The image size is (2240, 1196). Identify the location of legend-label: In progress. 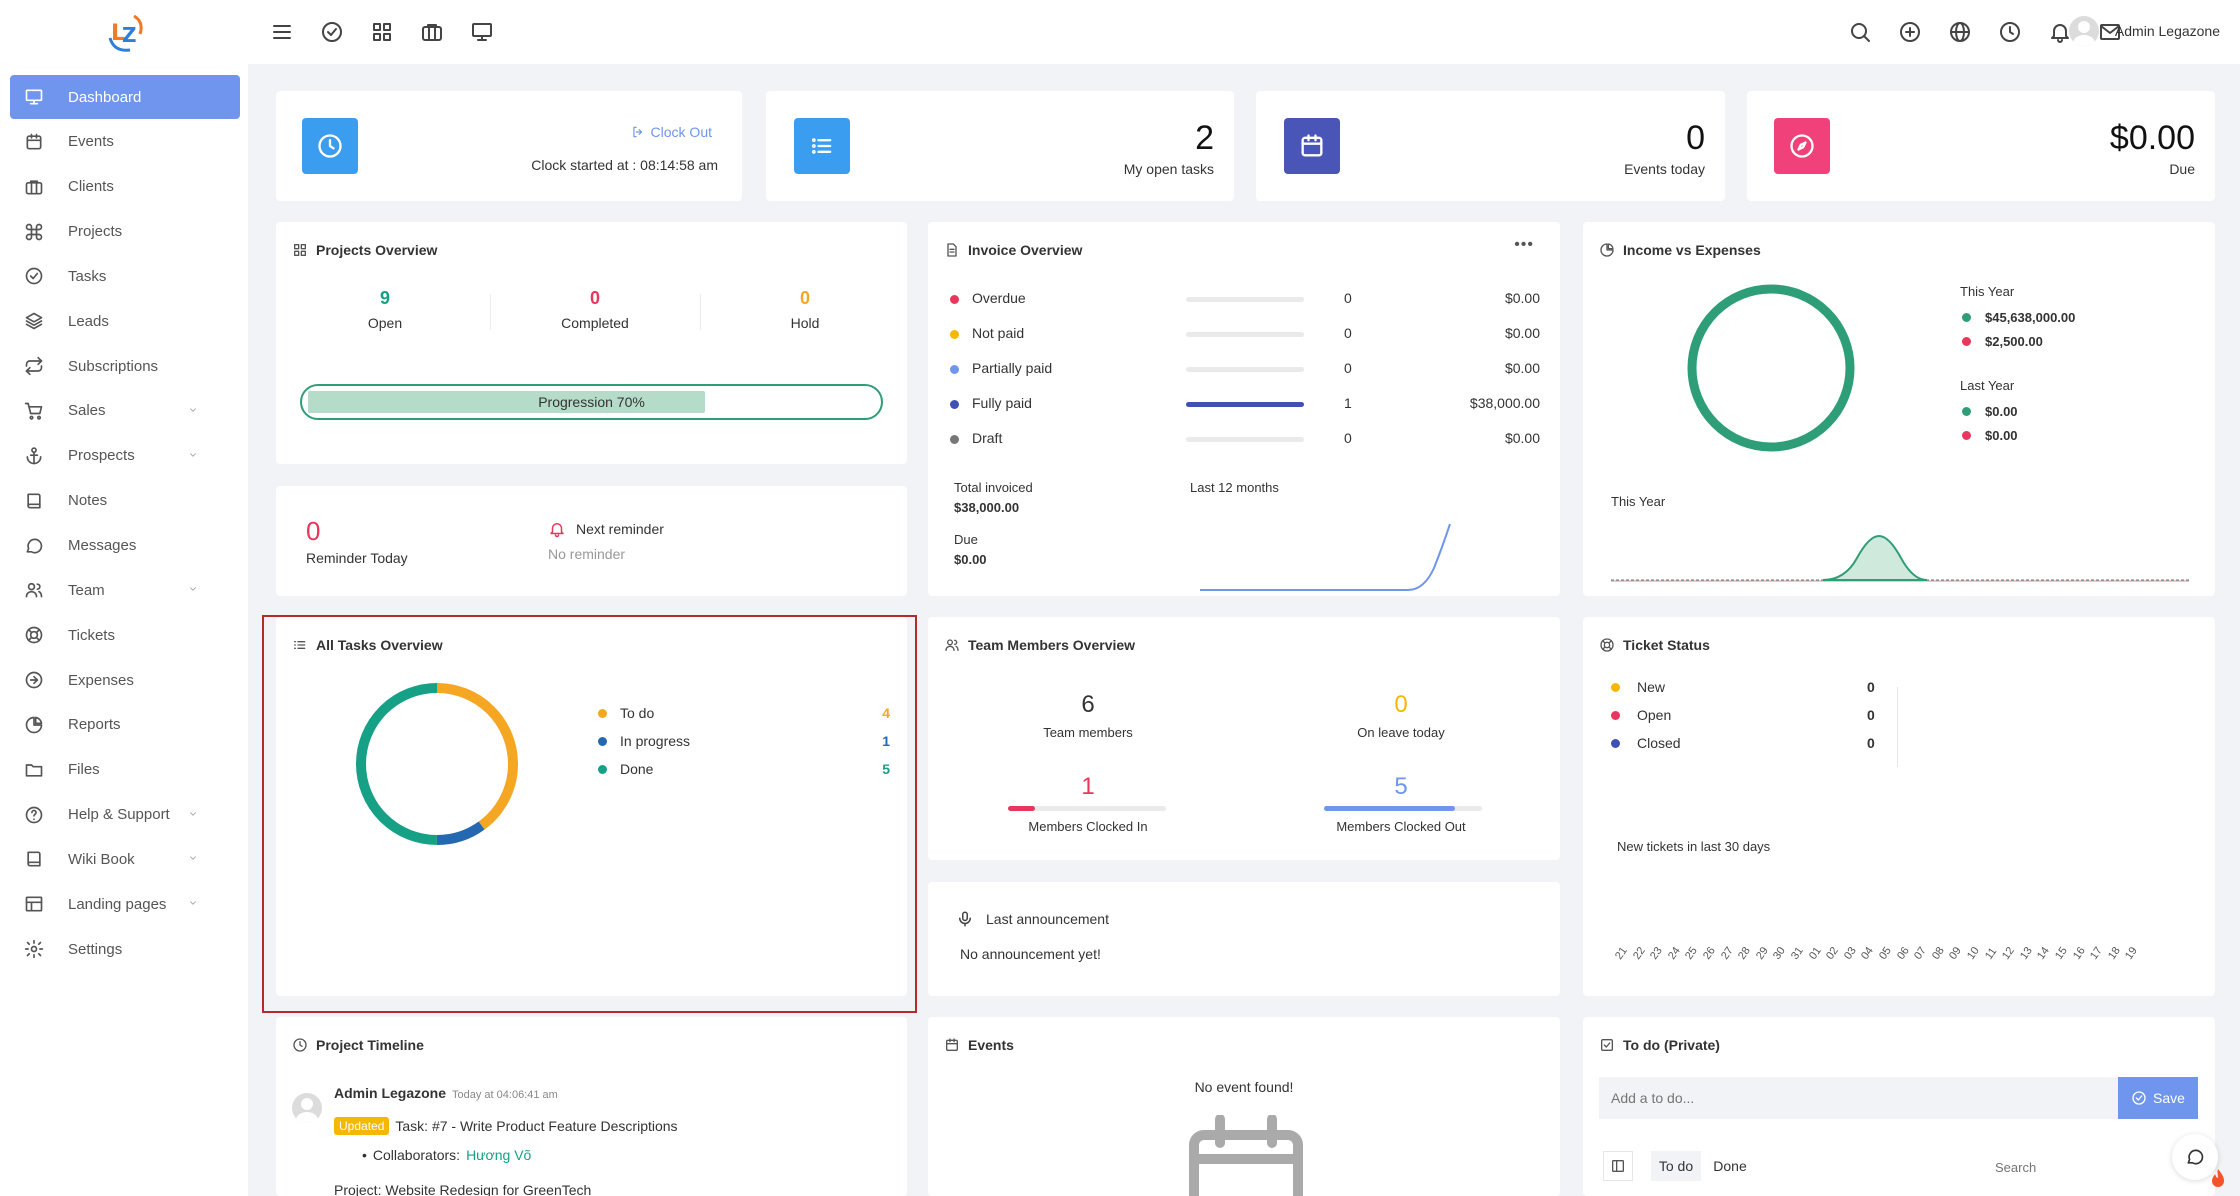
(655, 741).